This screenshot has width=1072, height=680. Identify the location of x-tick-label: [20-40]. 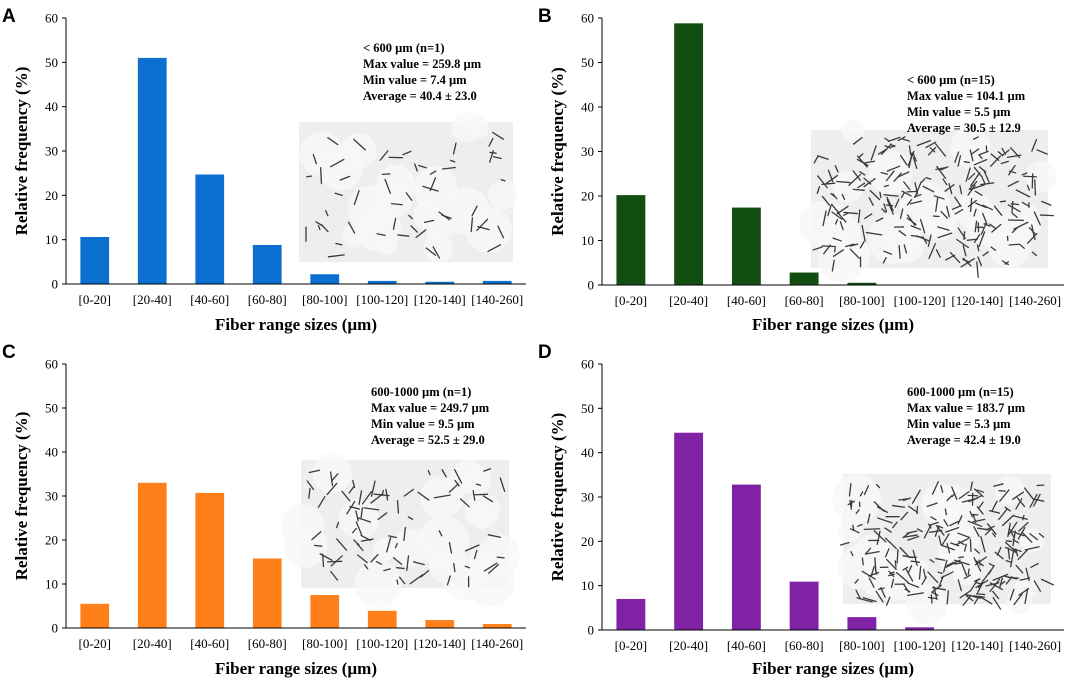
(152, 299).